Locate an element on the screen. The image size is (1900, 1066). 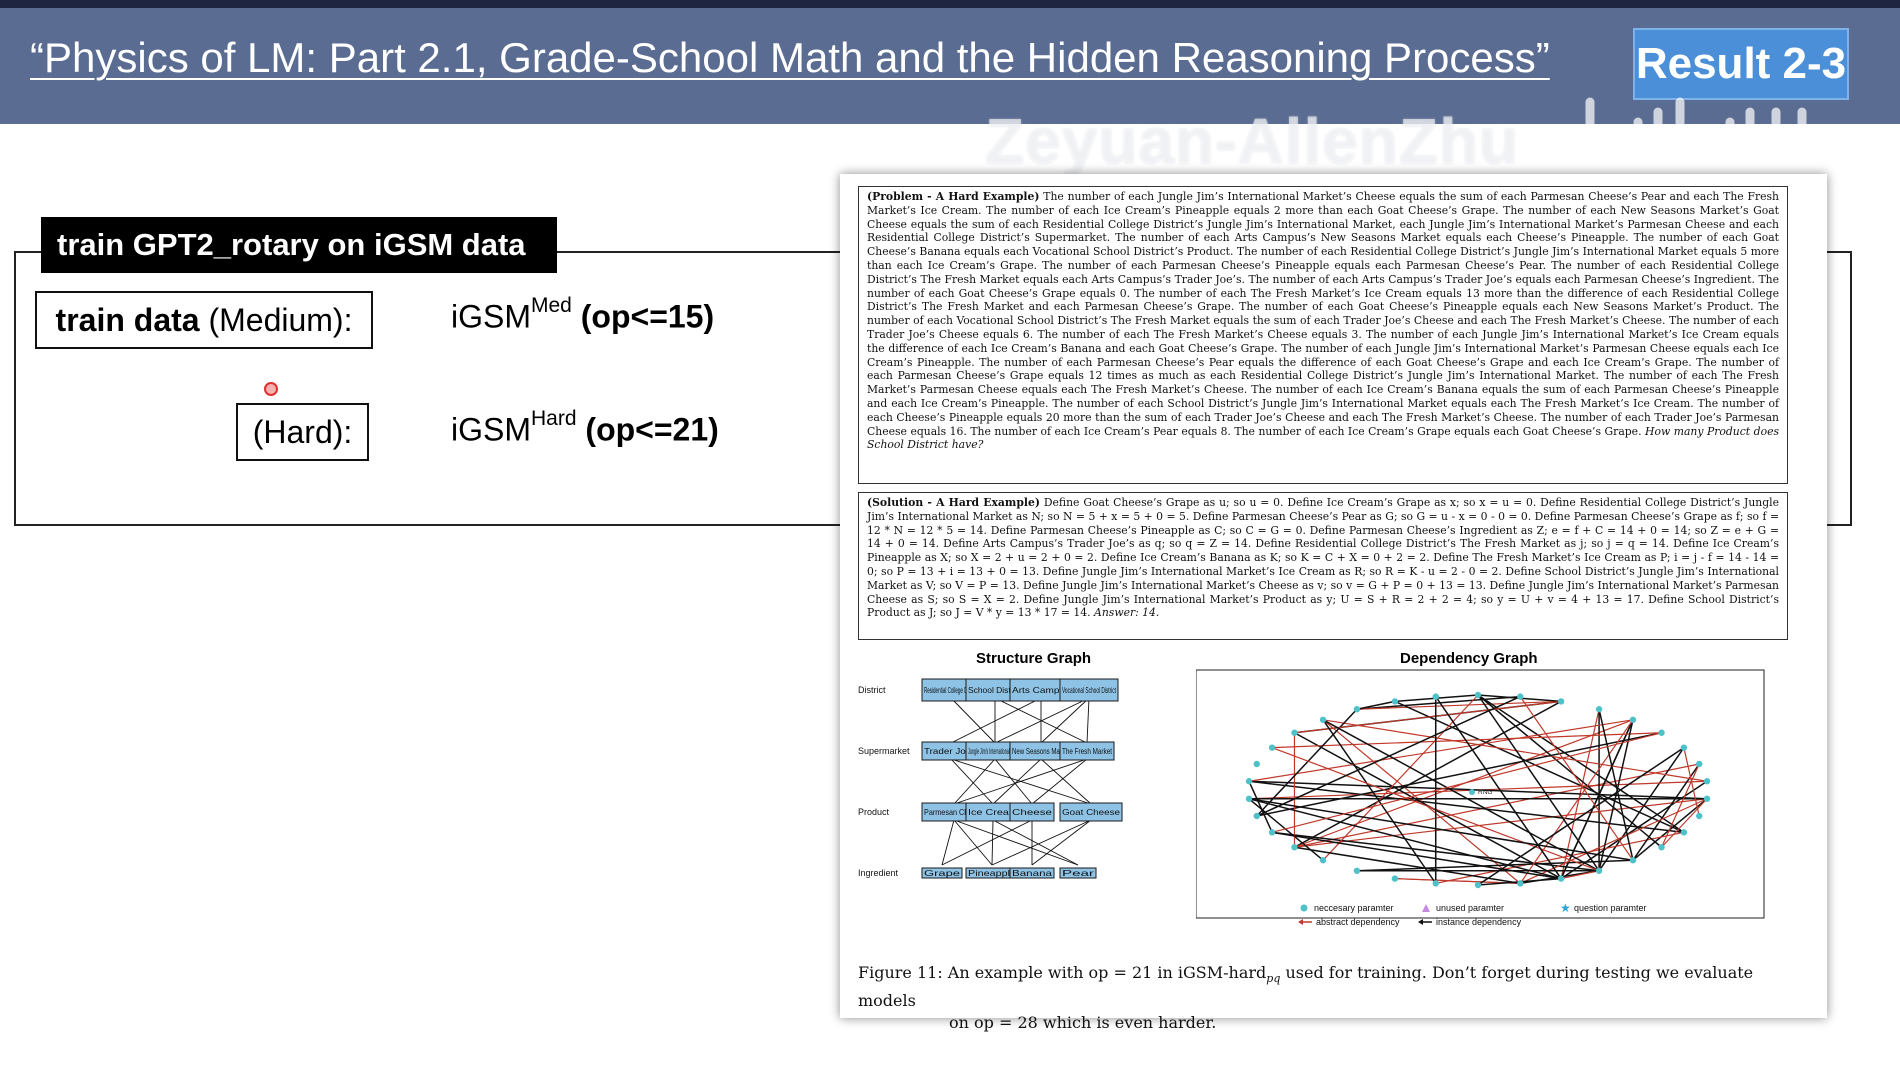
svg-text: Banana is located at coordinates (1032, 873).